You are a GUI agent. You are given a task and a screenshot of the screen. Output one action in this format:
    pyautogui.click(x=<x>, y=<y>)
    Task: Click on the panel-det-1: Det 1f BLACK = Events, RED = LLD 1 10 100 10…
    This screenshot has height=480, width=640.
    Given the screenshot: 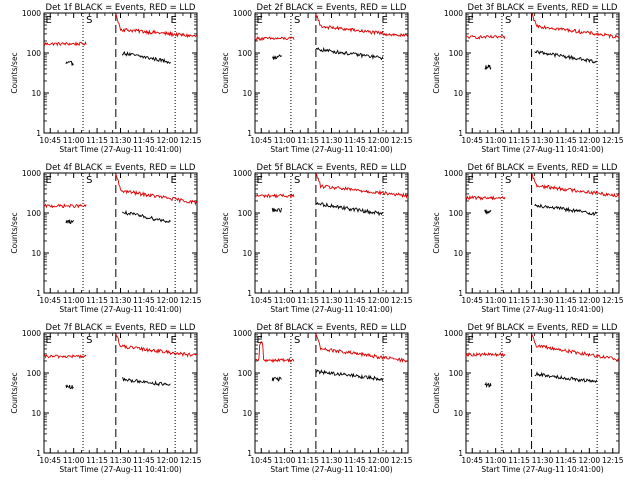 What is the action you would take?
    pyautogui.click(x=106, y=78)
    